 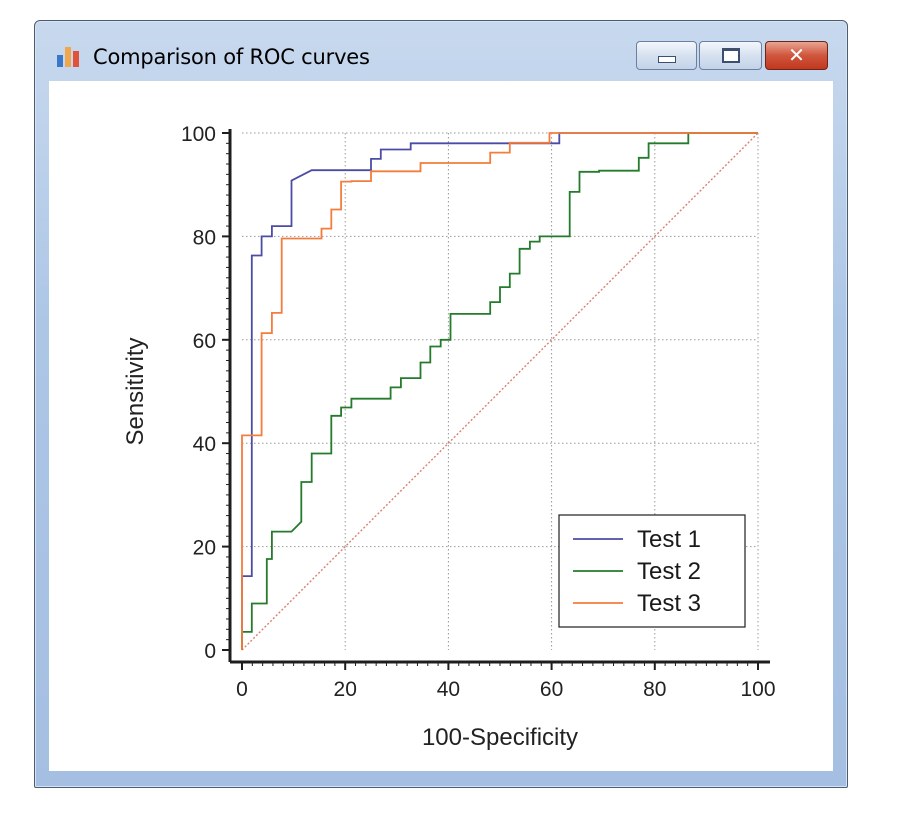 I want to click on close-icon: ✕, so click(x=796, y=56).